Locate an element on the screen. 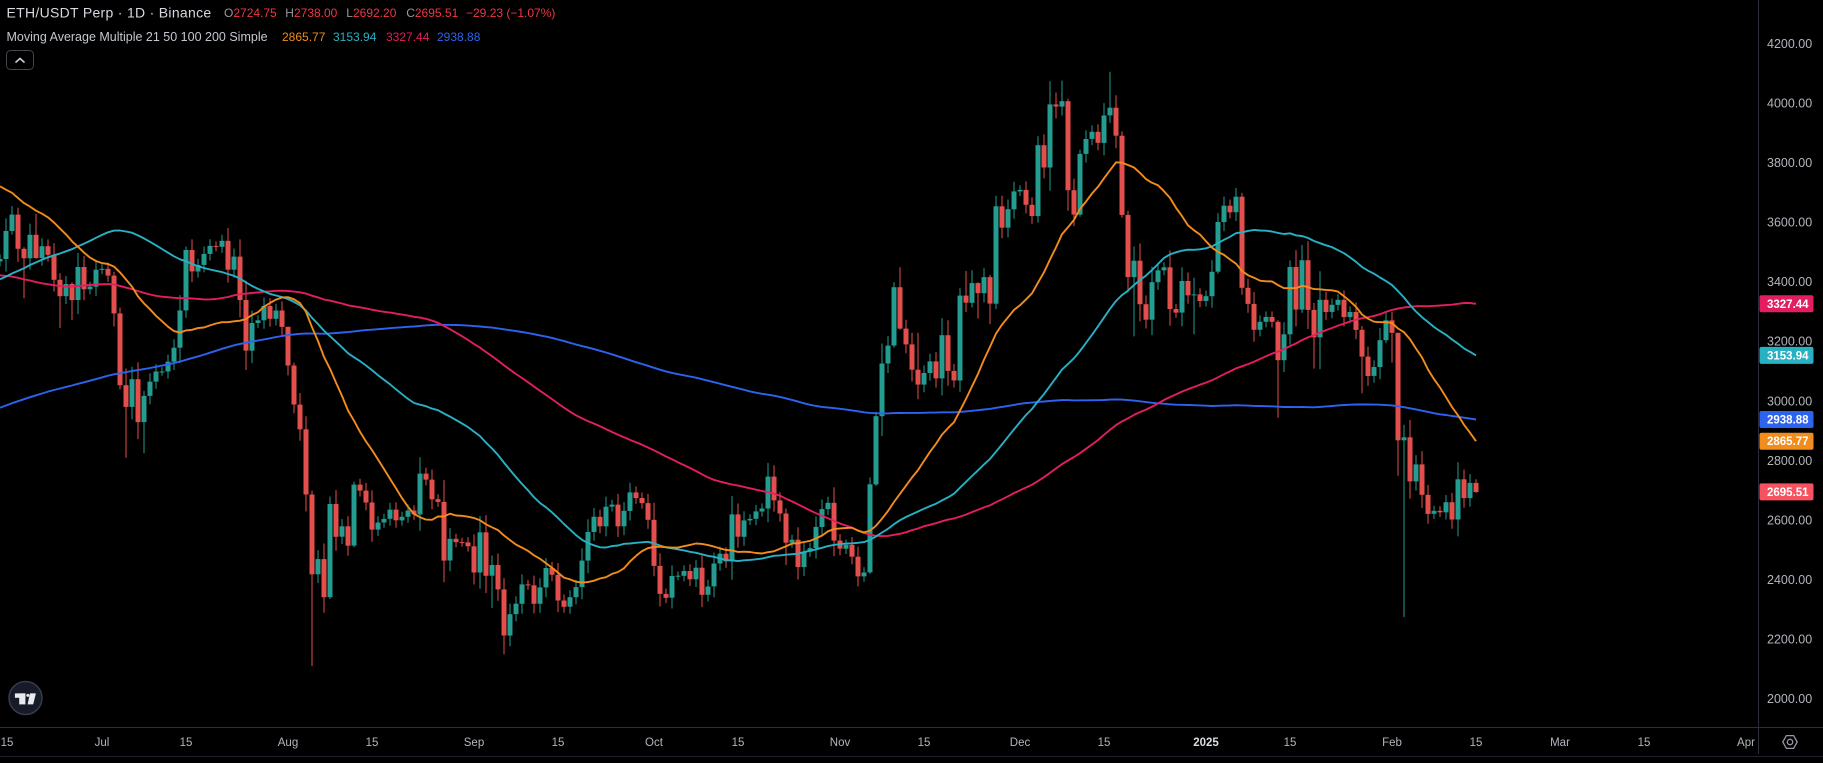  svg-text: C2695.51 is located at coordinates (432, 13).